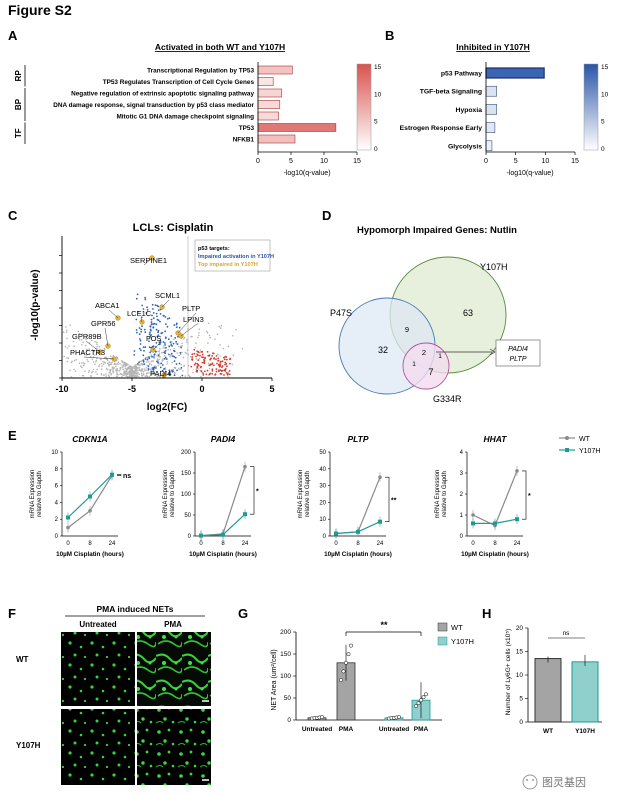  What do you see at coordinates (60, 317) in the screenshot?
I see `y-ticks` at bounding box center [60, 317].